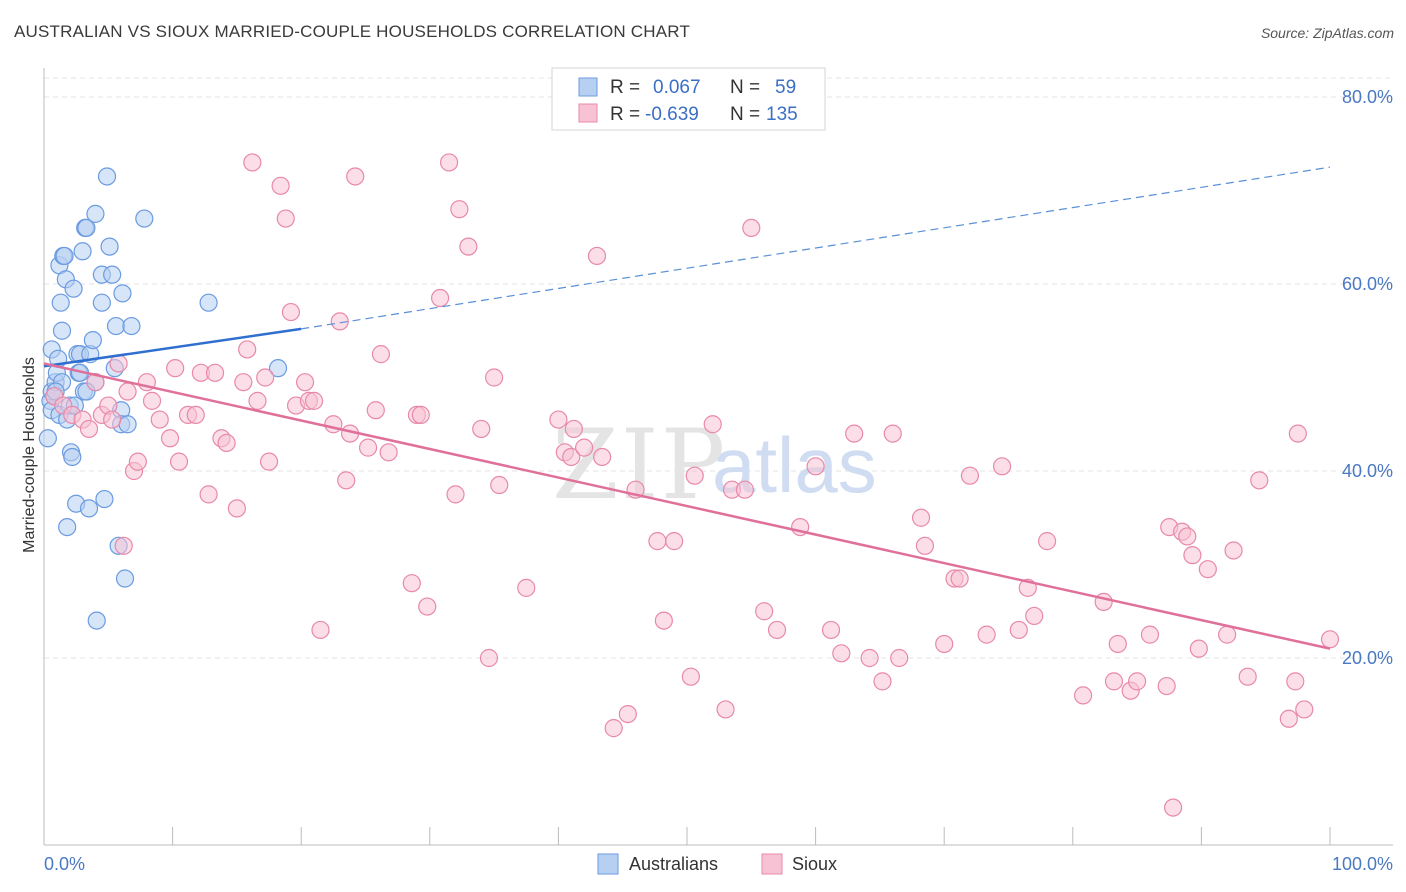 This screenshot has height=892, width=1406. What do you see at coordinates (1367, 471) in the screenshot?
I see `y-tick-label: 40.0%` at bounding box center [1367, 471].